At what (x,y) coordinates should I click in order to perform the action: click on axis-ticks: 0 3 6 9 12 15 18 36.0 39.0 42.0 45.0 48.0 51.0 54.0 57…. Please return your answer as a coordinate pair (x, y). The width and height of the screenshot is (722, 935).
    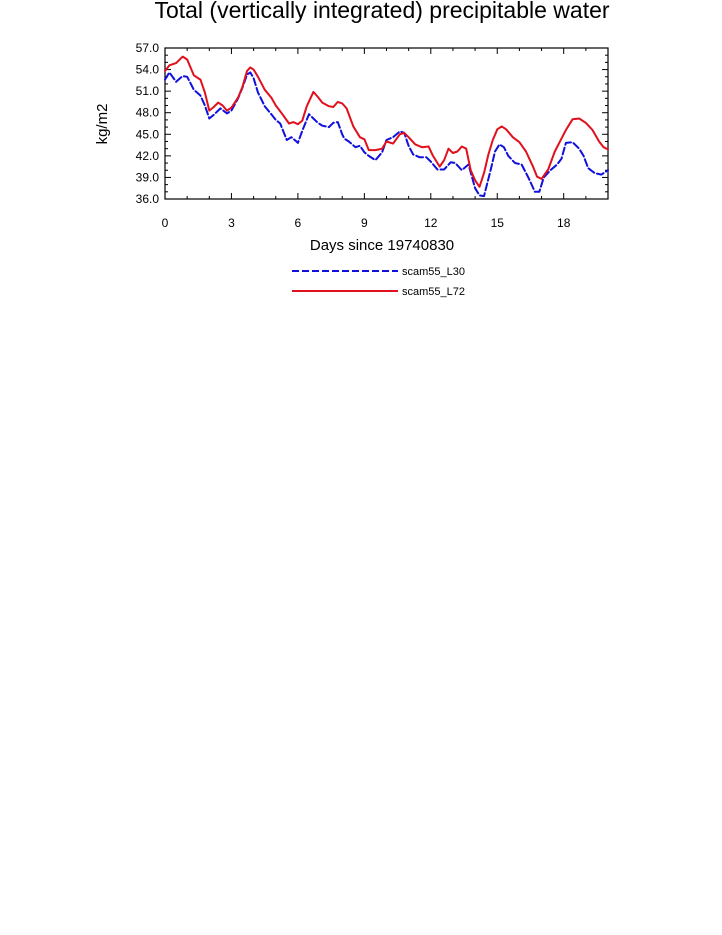
    Looking at the image, I should click on (372, 135).